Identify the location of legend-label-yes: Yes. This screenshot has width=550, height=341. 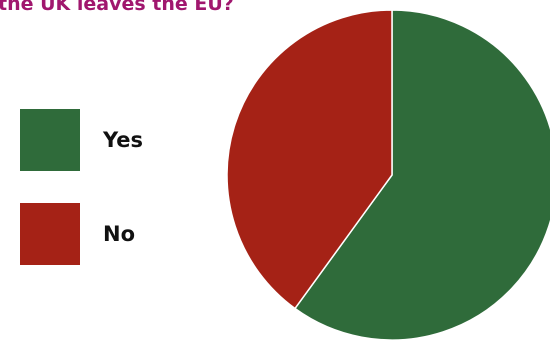
(123, 140).